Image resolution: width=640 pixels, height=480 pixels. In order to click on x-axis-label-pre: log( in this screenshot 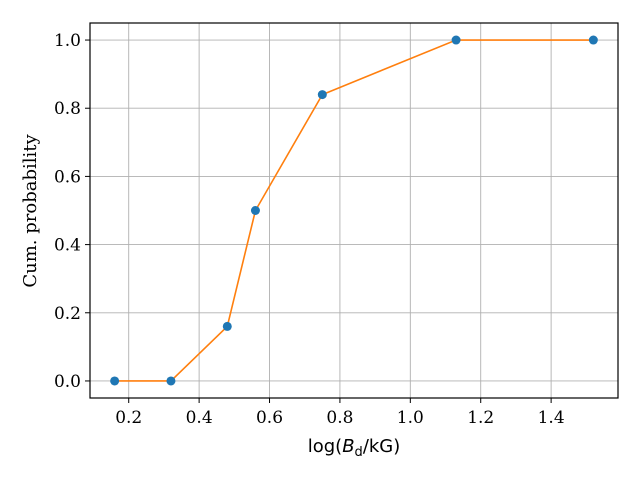, I will do `click(325, 446)`.